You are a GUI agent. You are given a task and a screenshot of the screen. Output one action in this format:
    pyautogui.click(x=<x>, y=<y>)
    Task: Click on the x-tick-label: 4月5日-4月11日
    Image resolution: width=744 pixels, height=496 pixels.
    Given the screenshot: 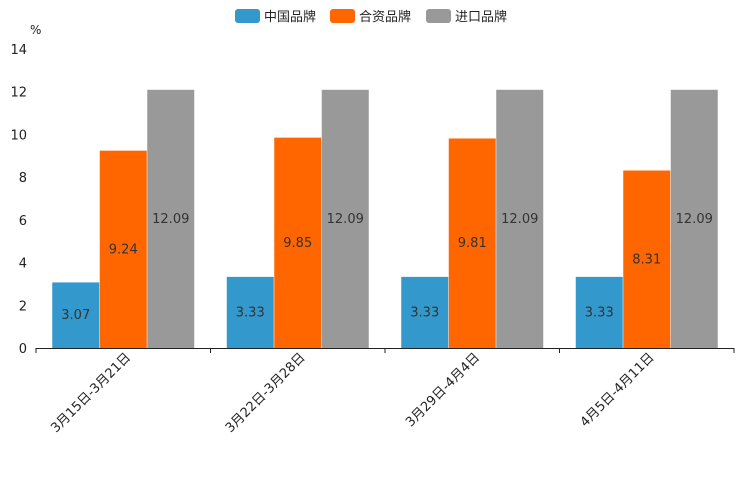 What is the action you would take?
    pyautogui.click(x=618, y=390)
    